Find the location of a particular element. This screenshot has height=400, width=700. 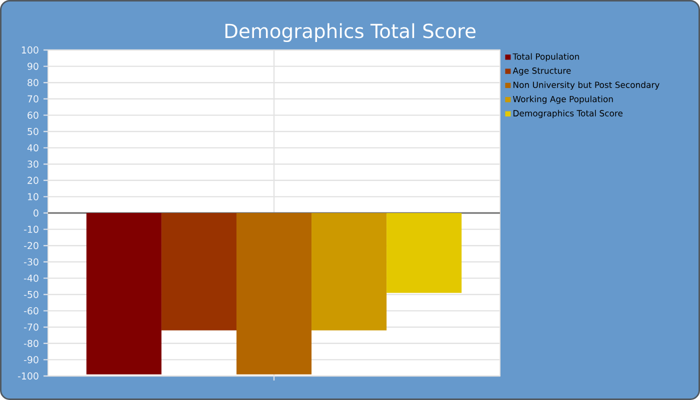

y-tick-label: -10 is located at coordinates (31, 229).